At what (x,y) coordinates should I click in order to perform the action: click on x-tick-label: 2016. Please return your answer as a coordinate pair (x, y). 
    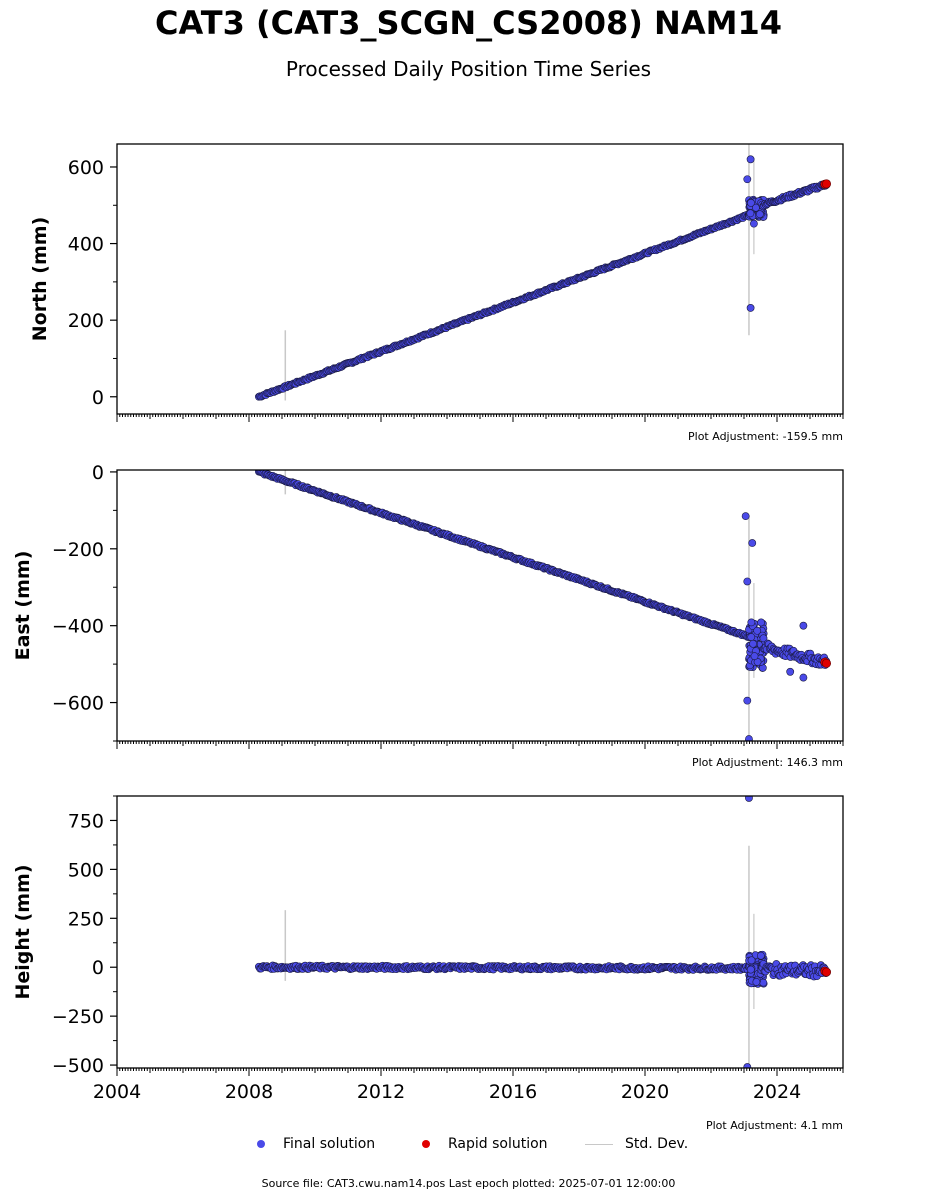
    Looking at the image, I should click on (513, 1092).